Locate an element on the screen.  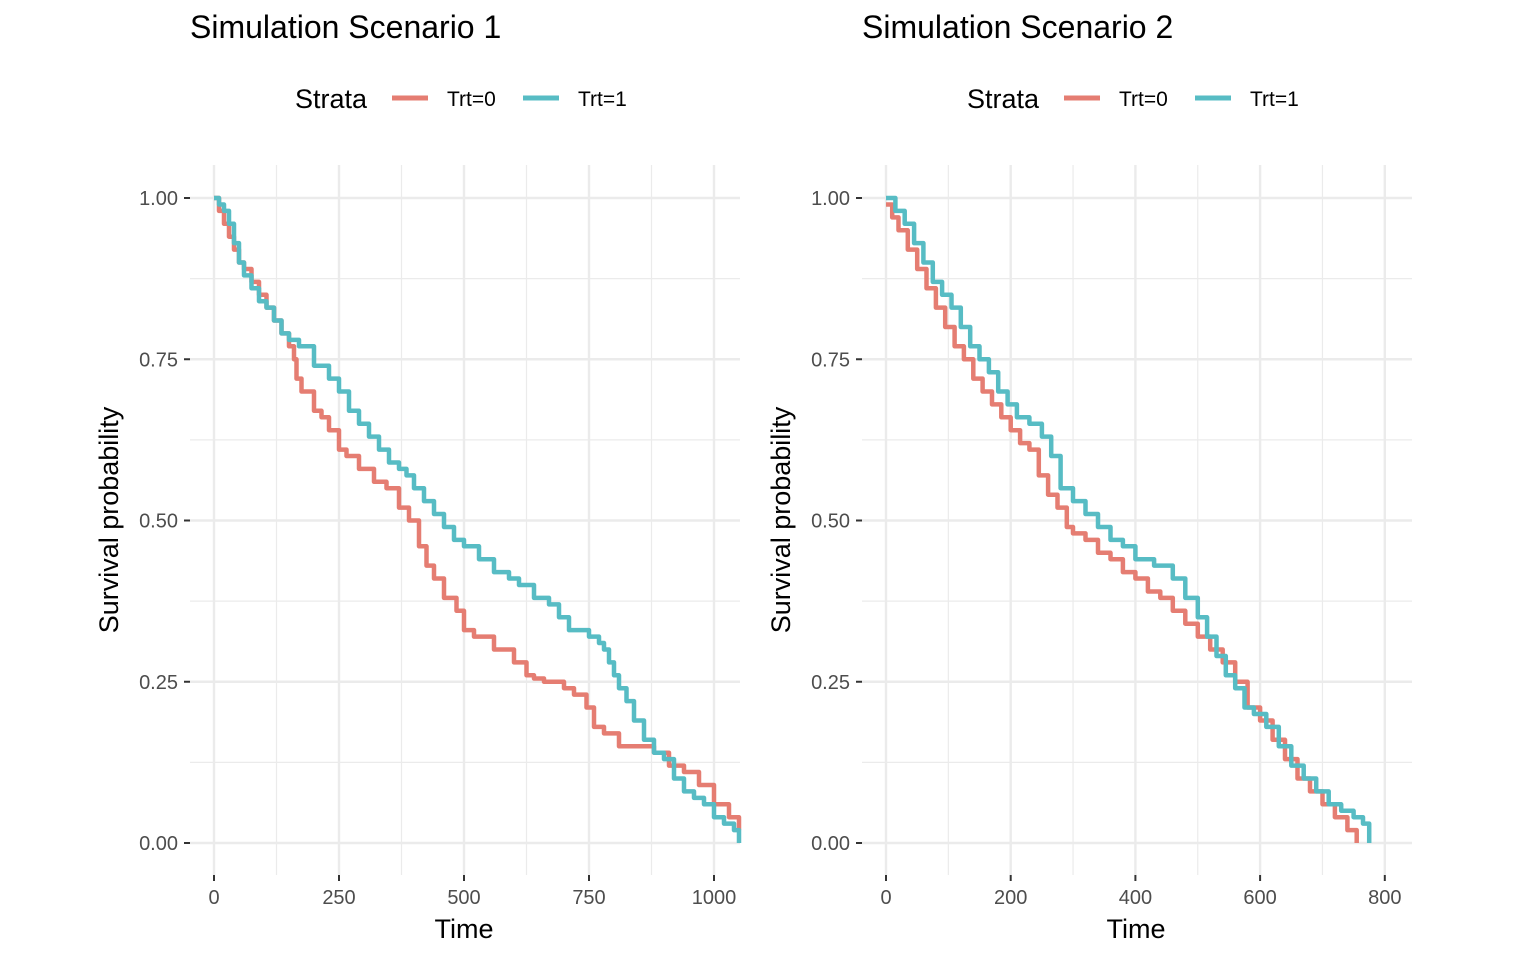
x-axis-ticks: 0 200 400 600 800 is located at coordinates (1140, 892).